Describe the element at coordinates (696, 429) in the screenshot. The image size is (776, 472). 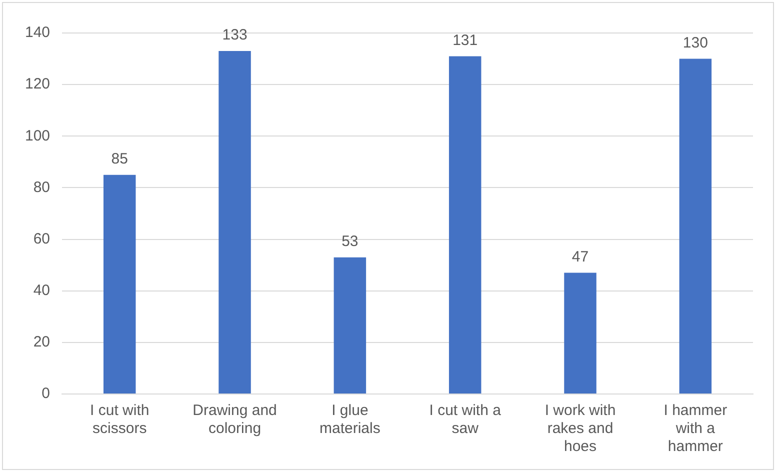
I see `x-tick-label: I hammer with a hammer` at that location.